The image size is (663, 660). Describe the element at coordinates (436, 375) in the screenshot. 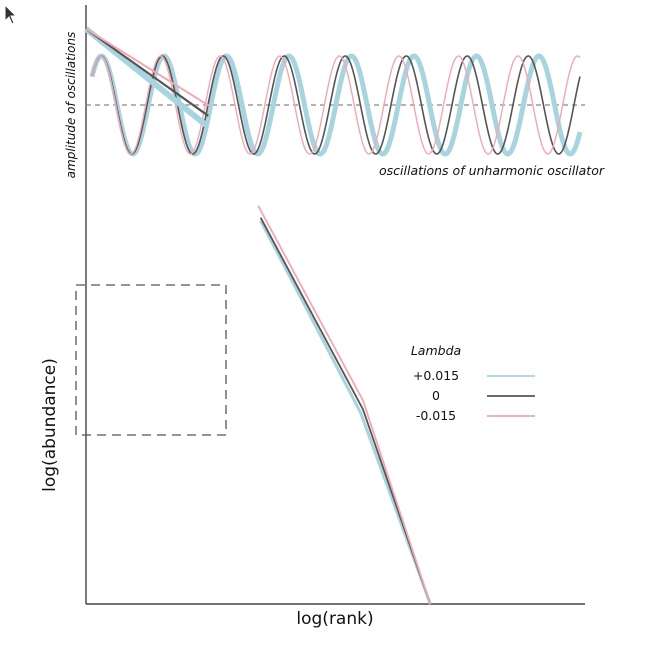

I see `legend-label-0: +0.015` at that location.